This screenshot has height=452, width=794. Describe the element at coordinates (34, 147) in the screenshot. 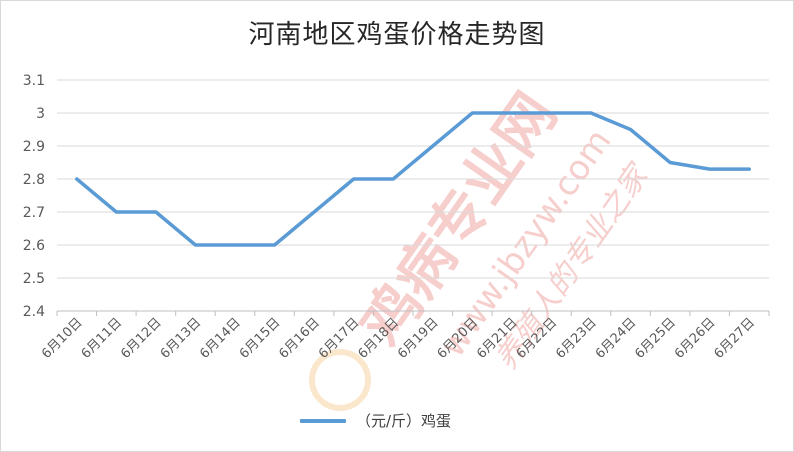

I see `y-tick-label: 2.9` at that location.